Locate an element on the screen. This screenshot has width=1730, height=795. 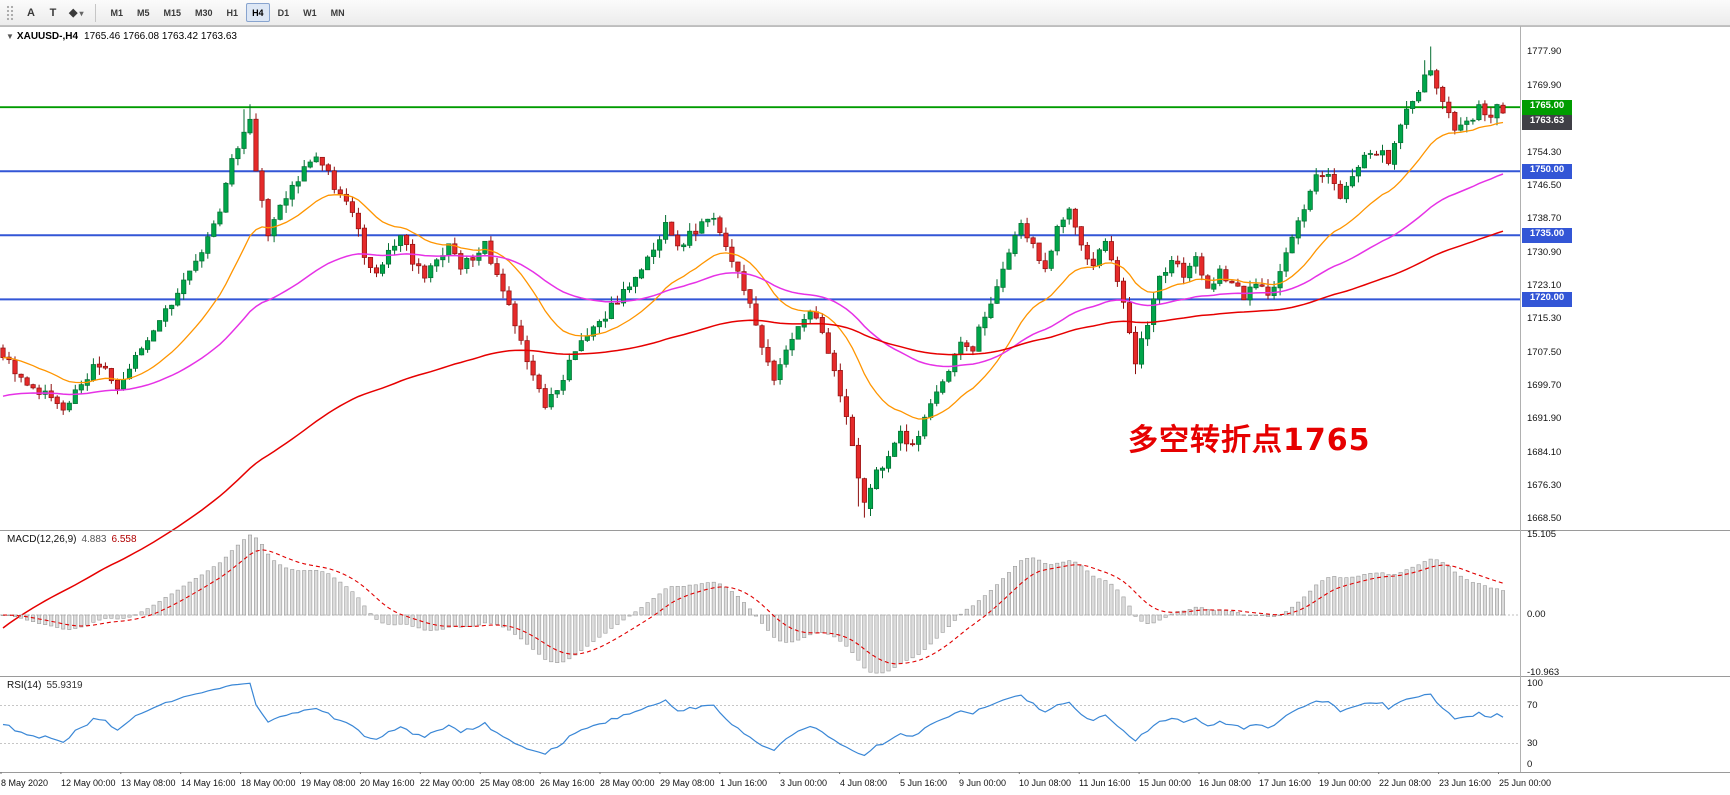
time-axis-label: 10 Jun 08:00 is located at coordinates (1045, 783).